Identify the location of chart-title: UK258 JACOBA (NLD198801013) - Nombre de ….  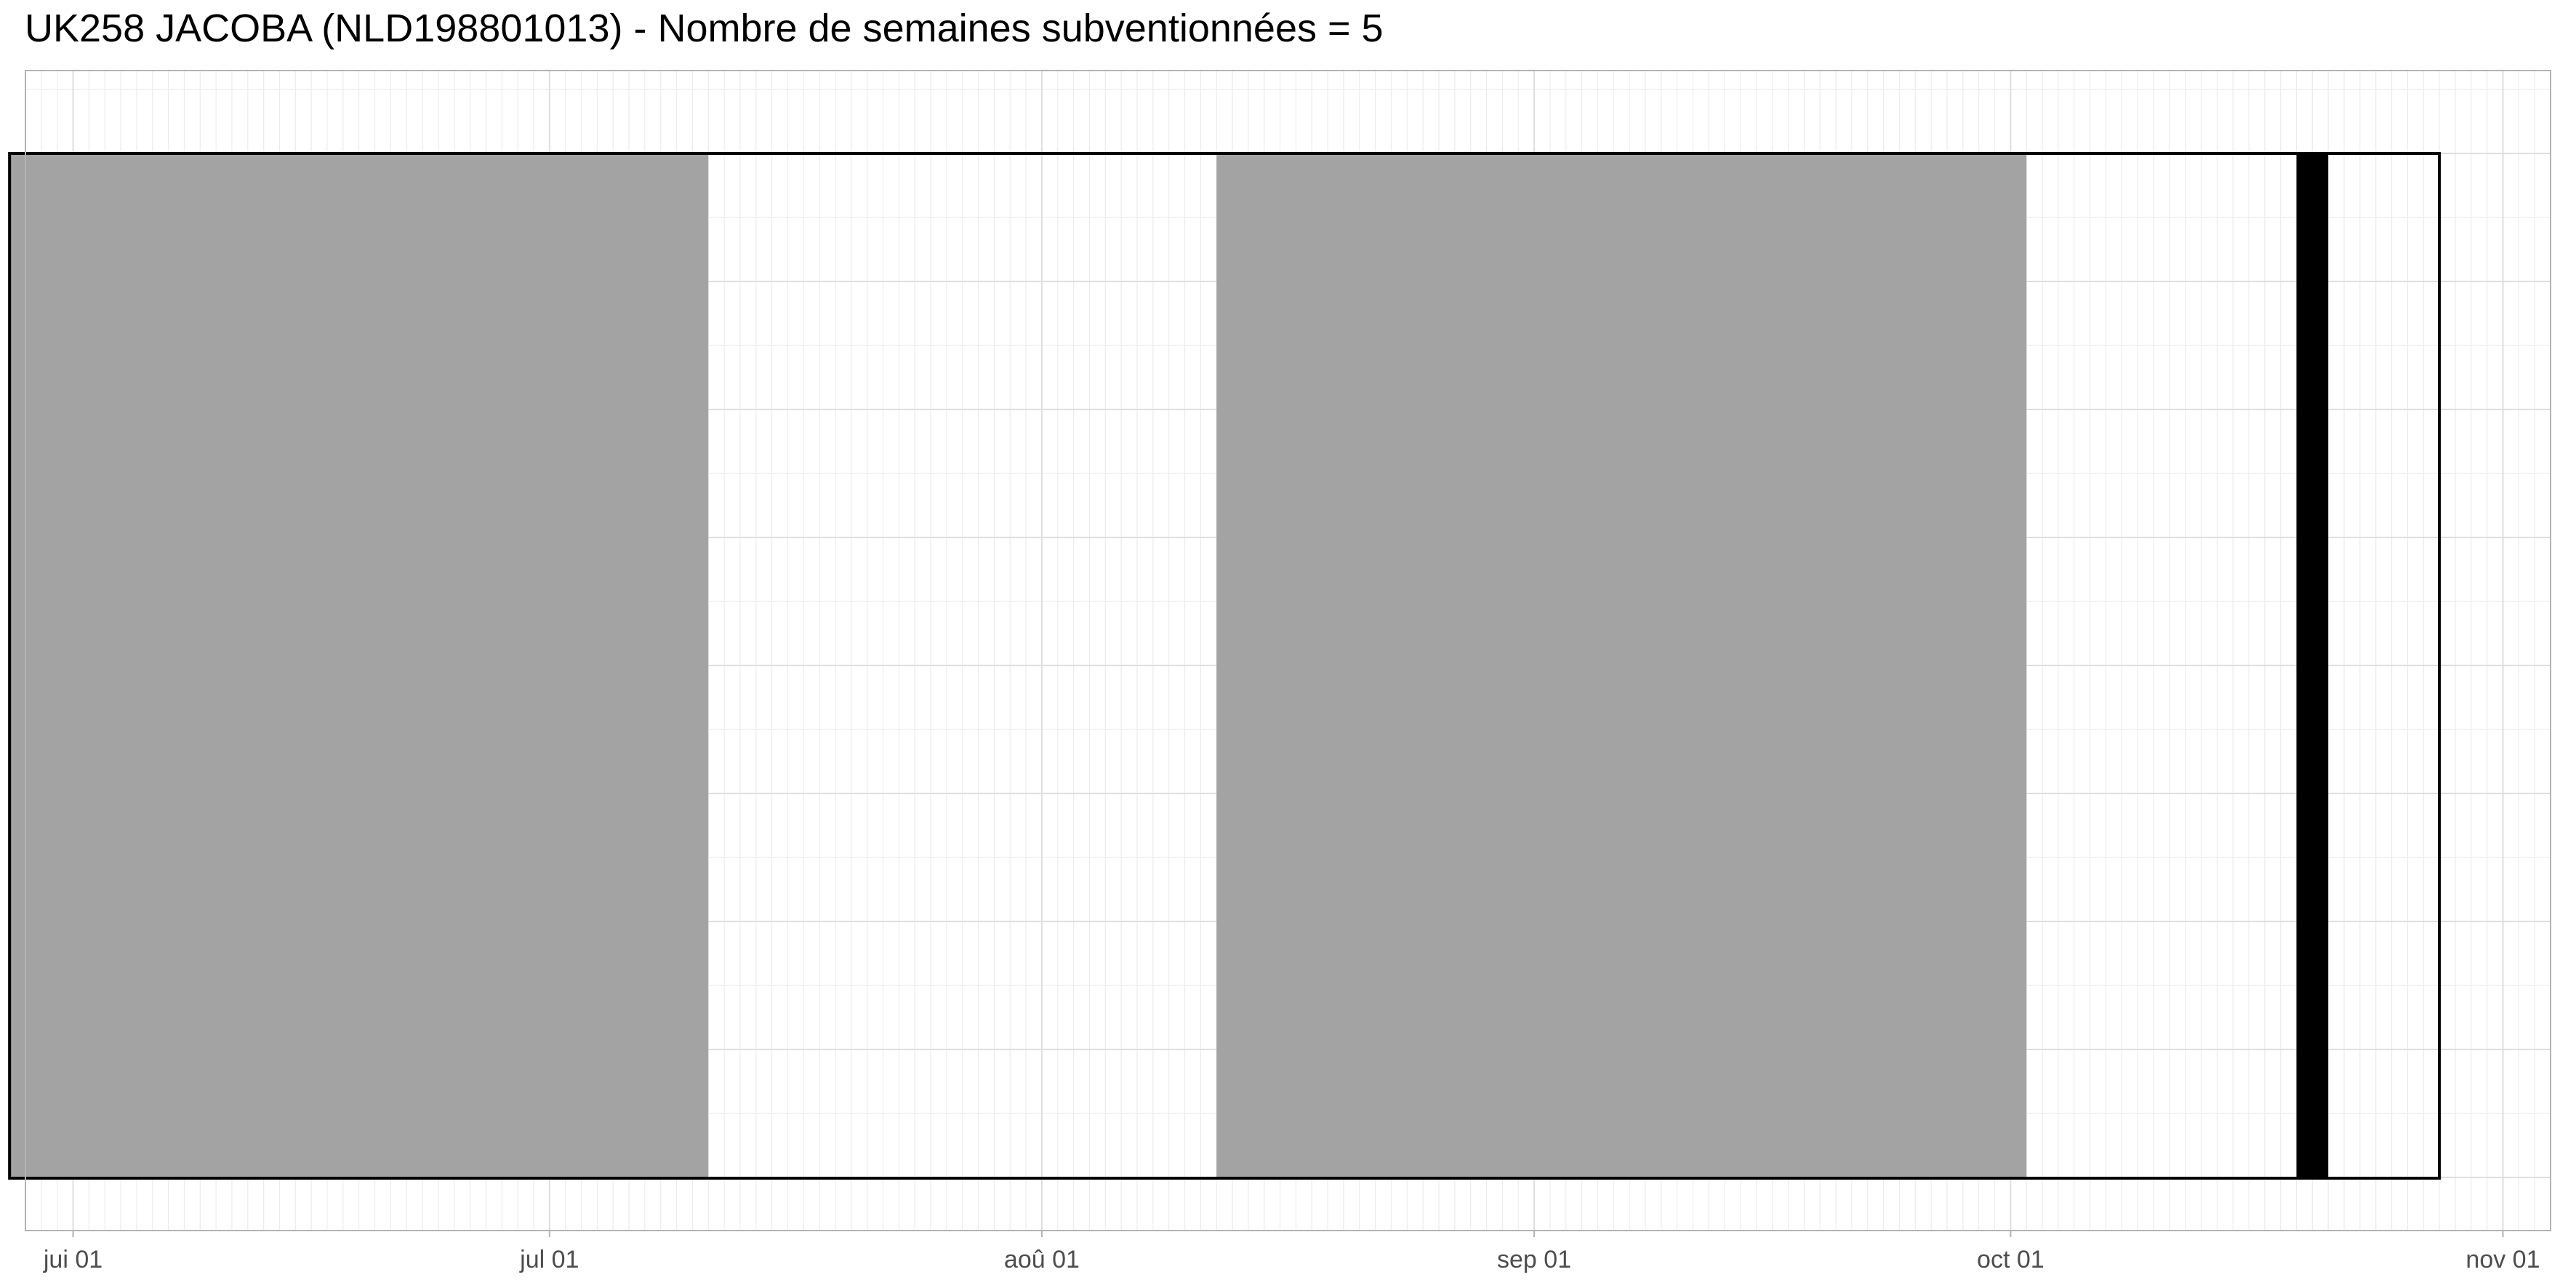
(705, 28).